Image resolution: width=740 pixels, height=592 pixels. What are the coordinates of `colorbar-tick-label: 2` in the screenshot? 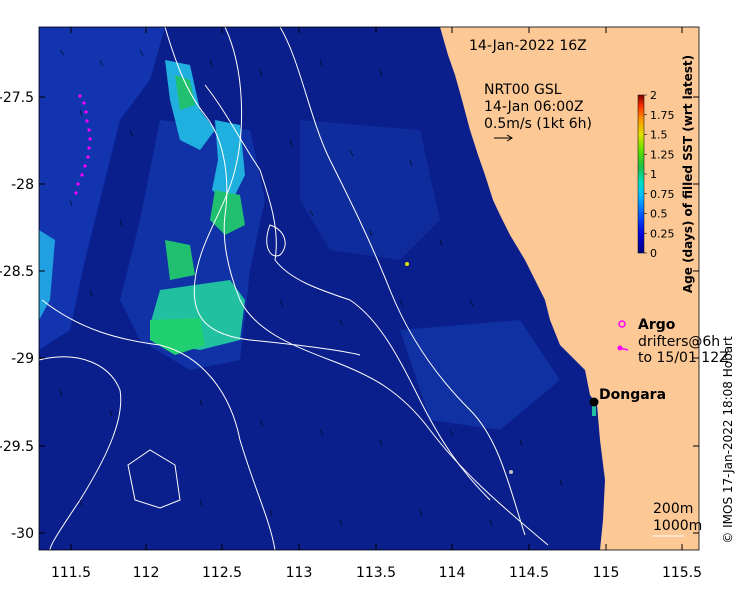 It's located at (653, 95).